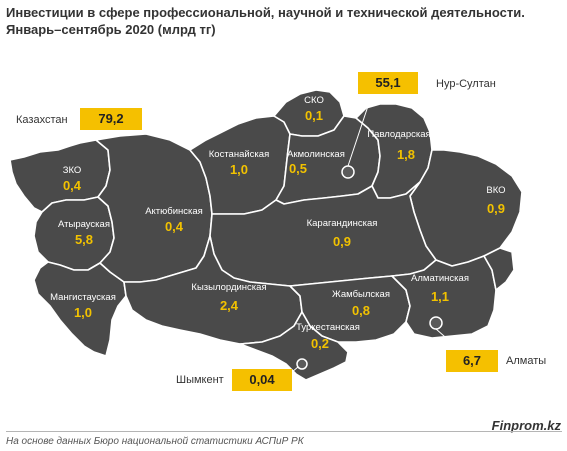 The width and height of the screenshot is (567, 451). What do you see at coordinates (361, 294) in the screenshot?
I see `label-zhambyl: Жамбылская` at bounding box center [361, 294].